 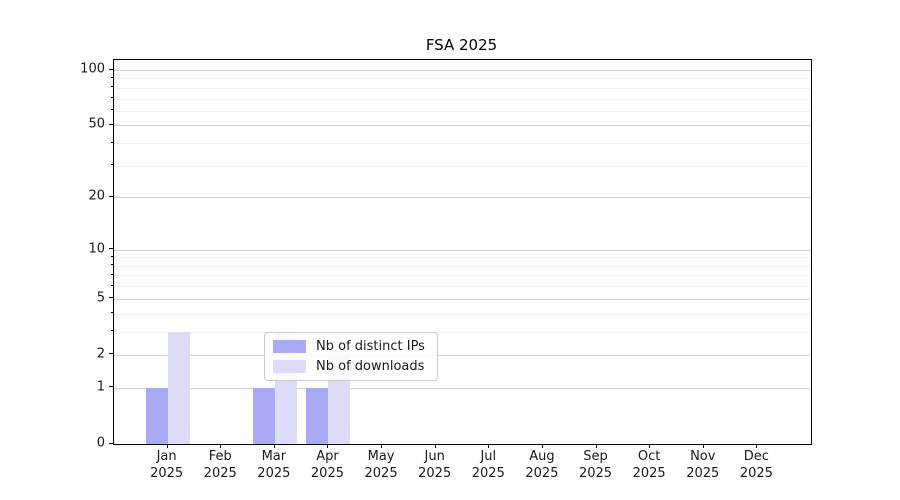 I want to click on x-tick-month: May, so click(x=381, y=456).